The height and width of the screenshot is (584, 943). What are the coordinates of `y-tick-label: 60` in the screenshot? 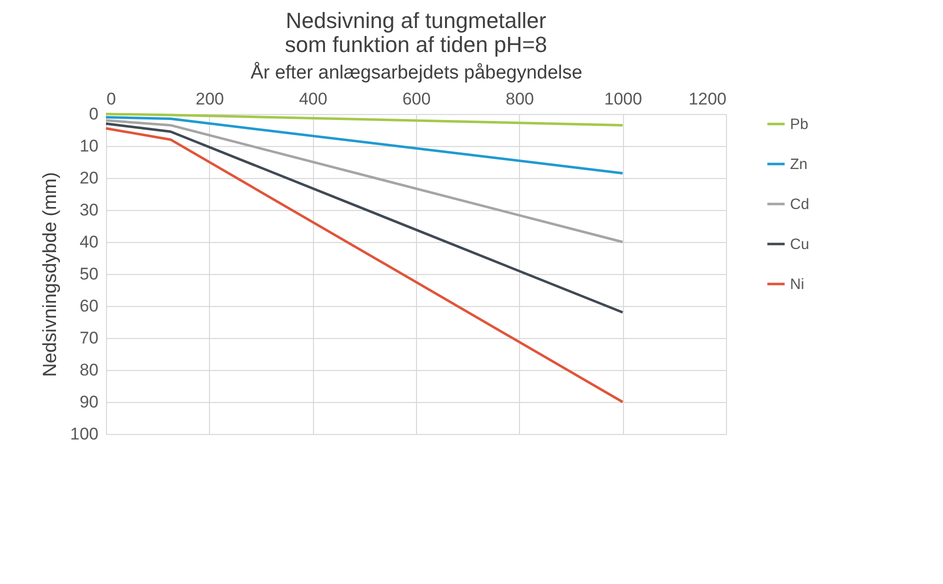 It's located at (89, 306).